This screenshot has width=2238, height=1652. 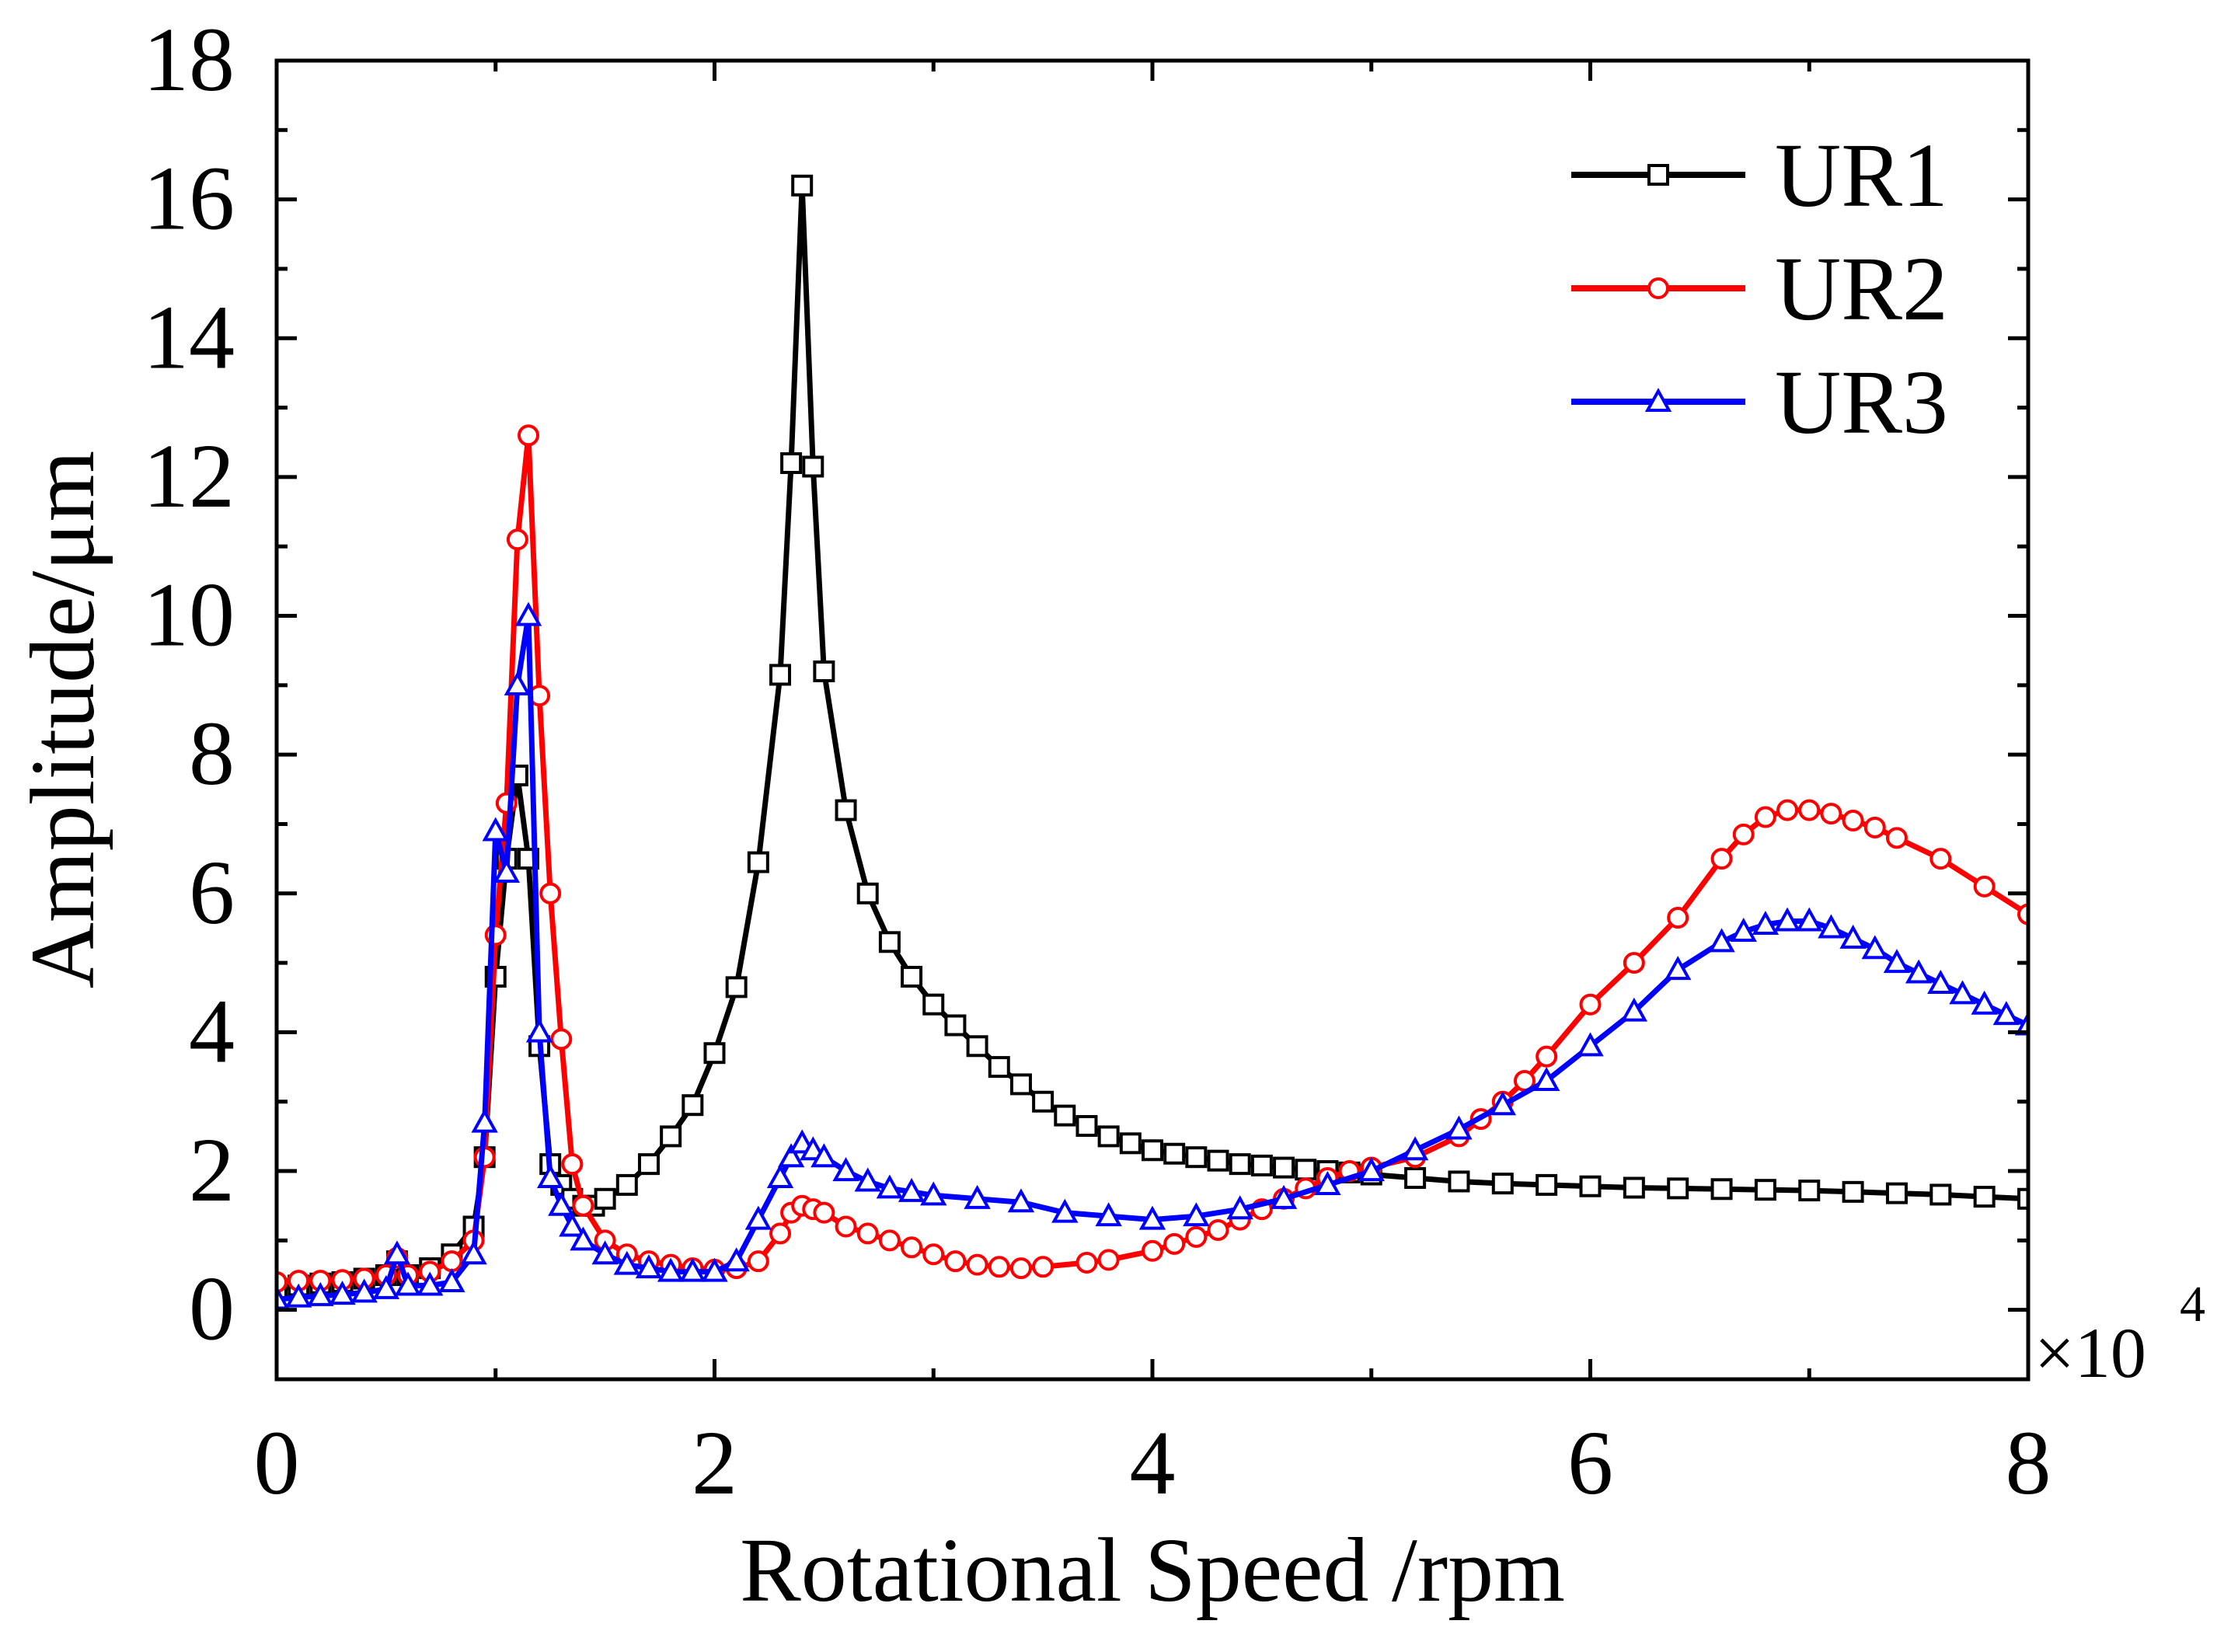 I want to click on legend-item-ur3: UR3, so click(x=1759, y=402).